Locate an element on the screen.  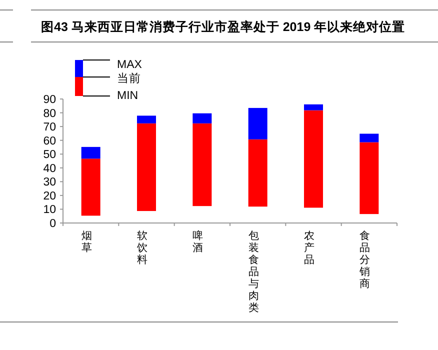
x-tick-label: 软饮料 is located at coordinates (142, 248).